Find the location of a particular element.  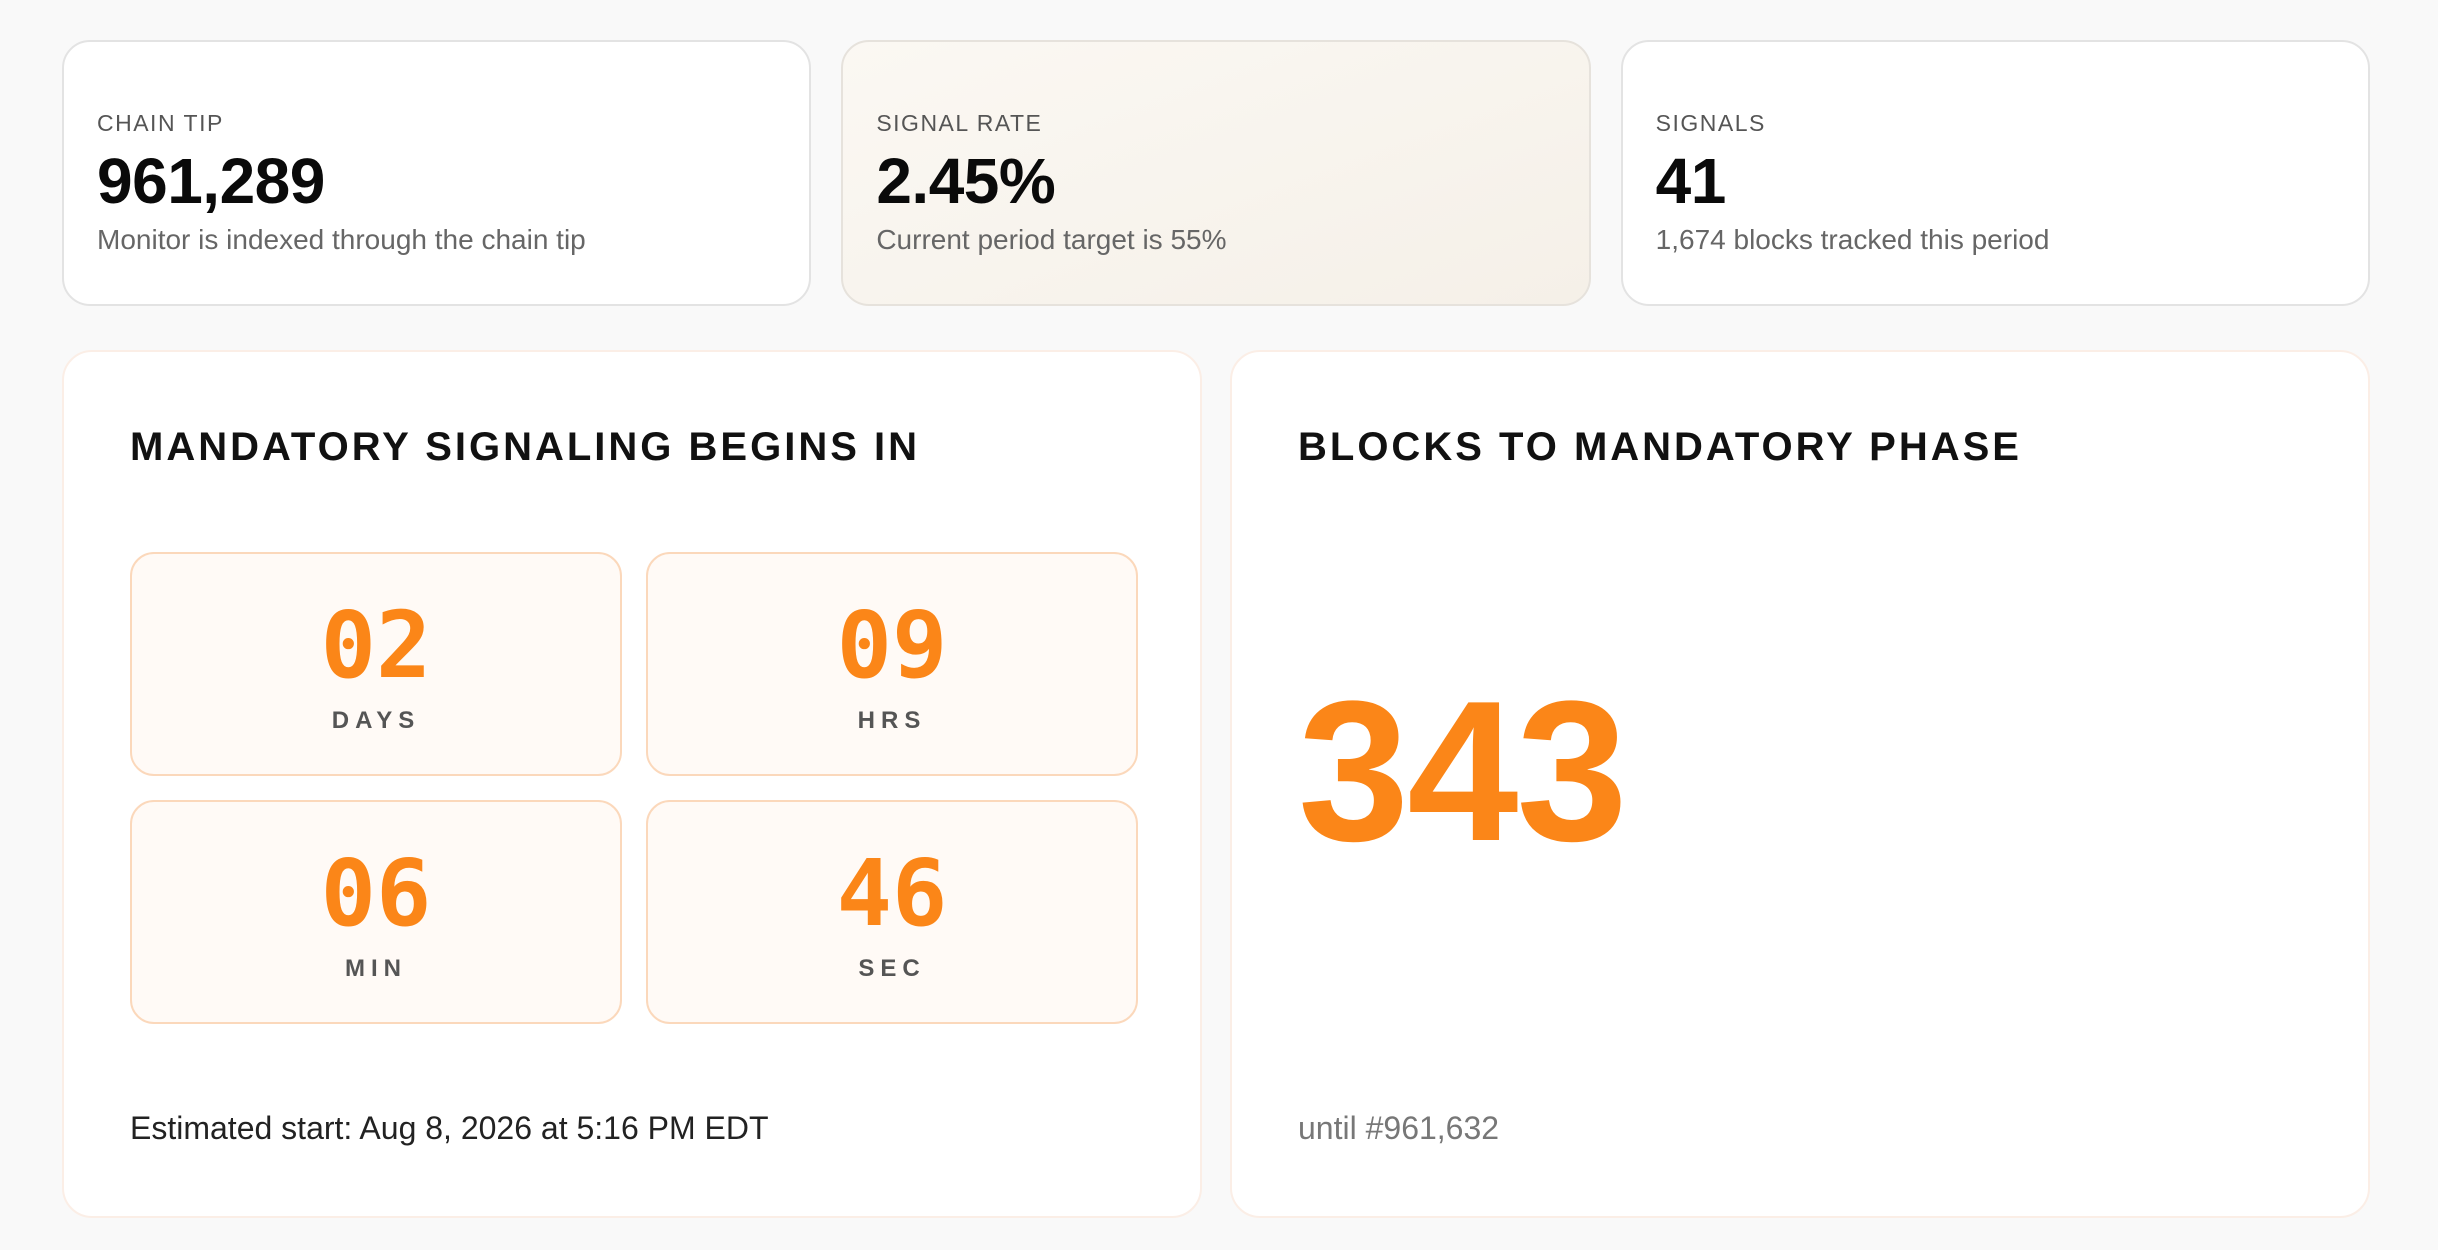

countdown-title: MANDATORY SIGNALING BEGINS IN is located at coordinates (525, 447).